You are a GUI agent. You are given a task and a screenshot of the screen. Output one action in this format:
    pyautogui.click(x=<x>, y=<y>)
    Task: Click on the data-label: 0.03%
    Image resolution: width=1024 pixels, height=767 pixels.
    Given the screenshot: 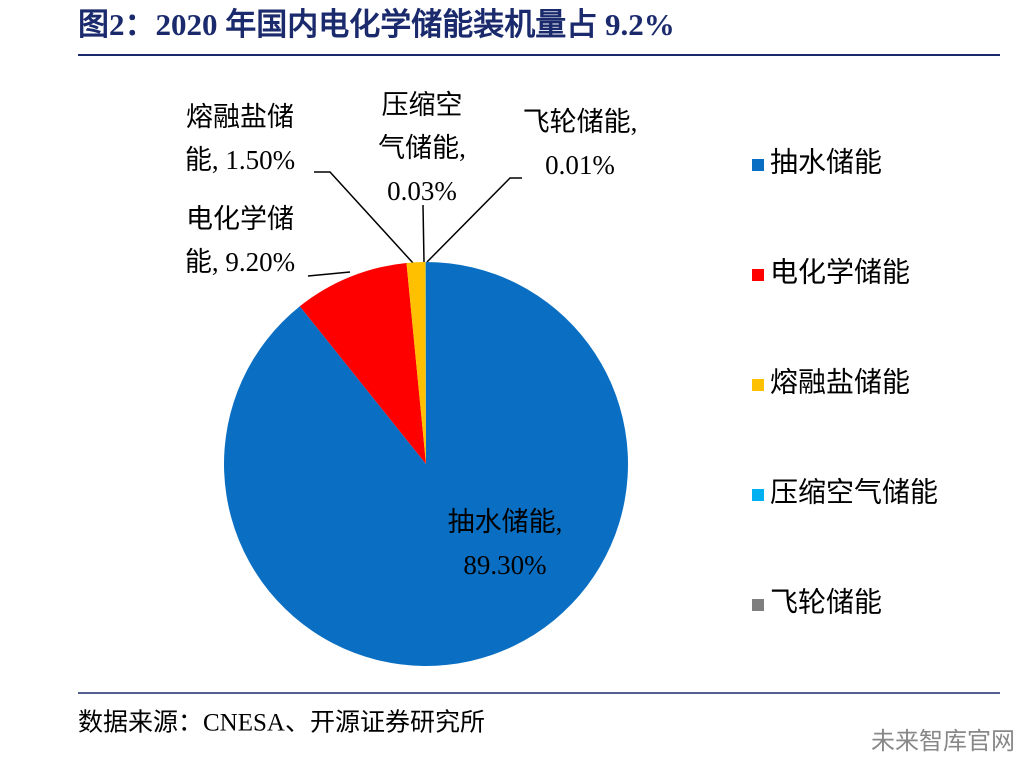 What is the action you would take?
    pyautogui.click(x=422, y=191)
    